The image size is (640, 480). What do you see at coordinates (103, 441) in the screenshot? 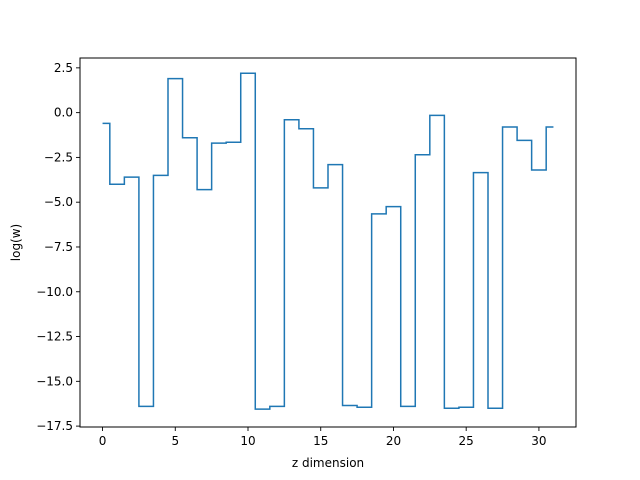
I see `x-tick-label: 0` at bounding box center [103, 441].